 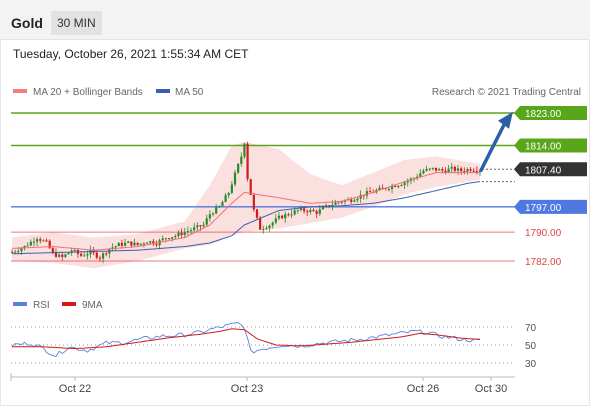 What do you see at coordinates (543, 170) in the screenshot?
I see `level-label-1807-40: 1807.40` at bounding box center [543, 170].